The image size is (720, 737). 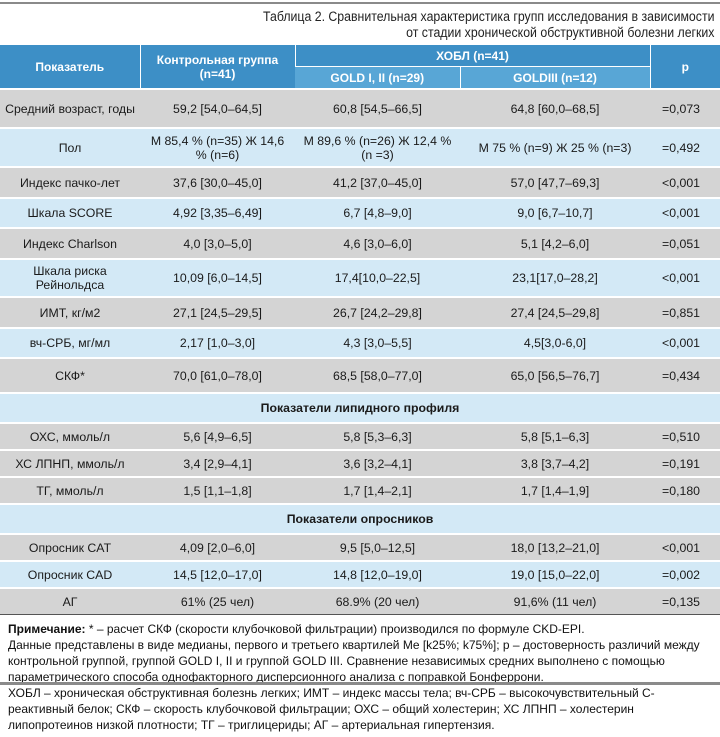 What do you see at coordinates (70, 182) in the screenshot?
I see `cell-name: Индекс пачко-лет` at bounding box center [70, 182].